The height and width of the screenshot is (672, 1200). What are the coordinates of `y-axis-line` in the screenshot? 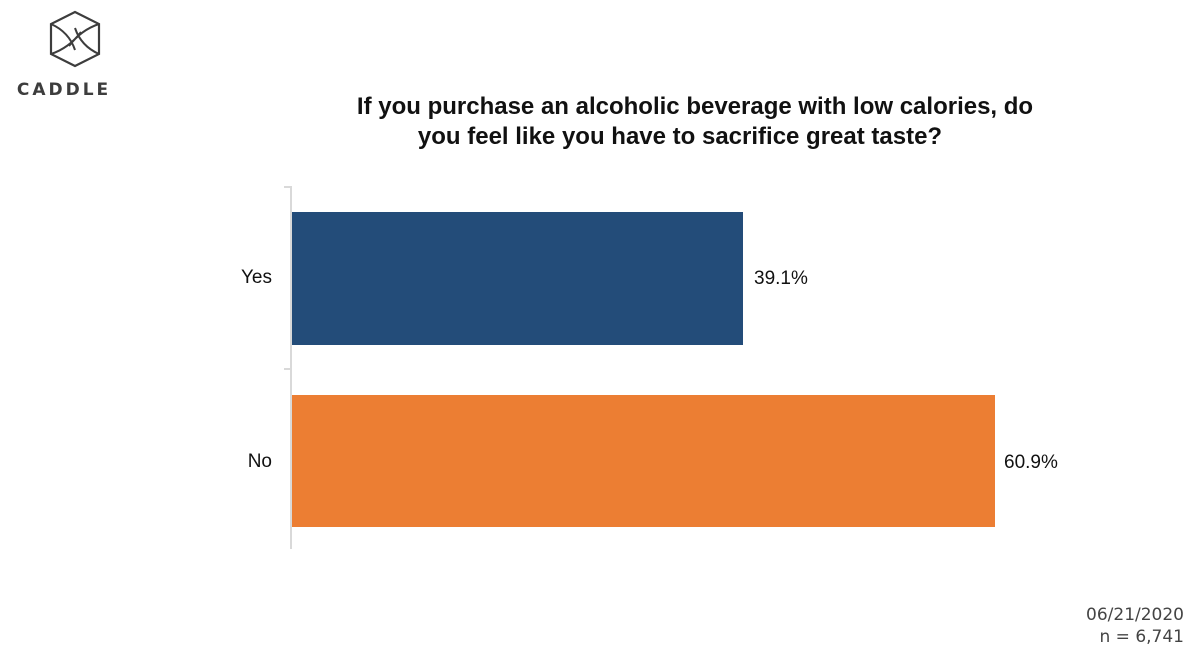 It's located at (291, 367).